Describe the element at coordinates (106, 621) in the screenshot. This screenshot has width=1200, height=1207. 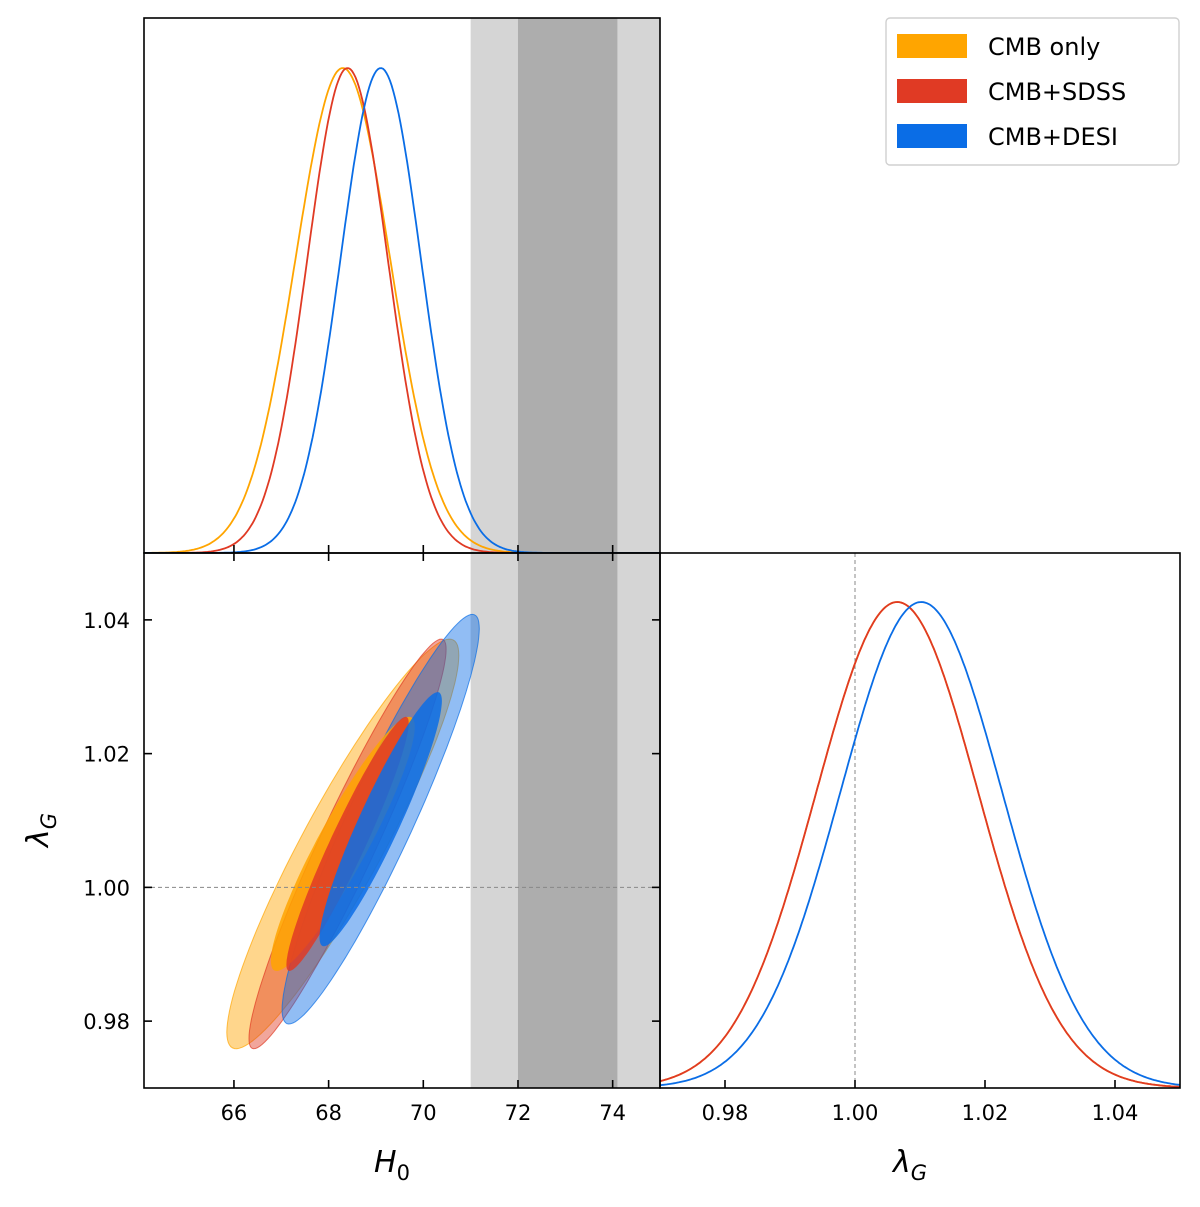
I see `lambda-y-tick-label: 1.04` at that location.